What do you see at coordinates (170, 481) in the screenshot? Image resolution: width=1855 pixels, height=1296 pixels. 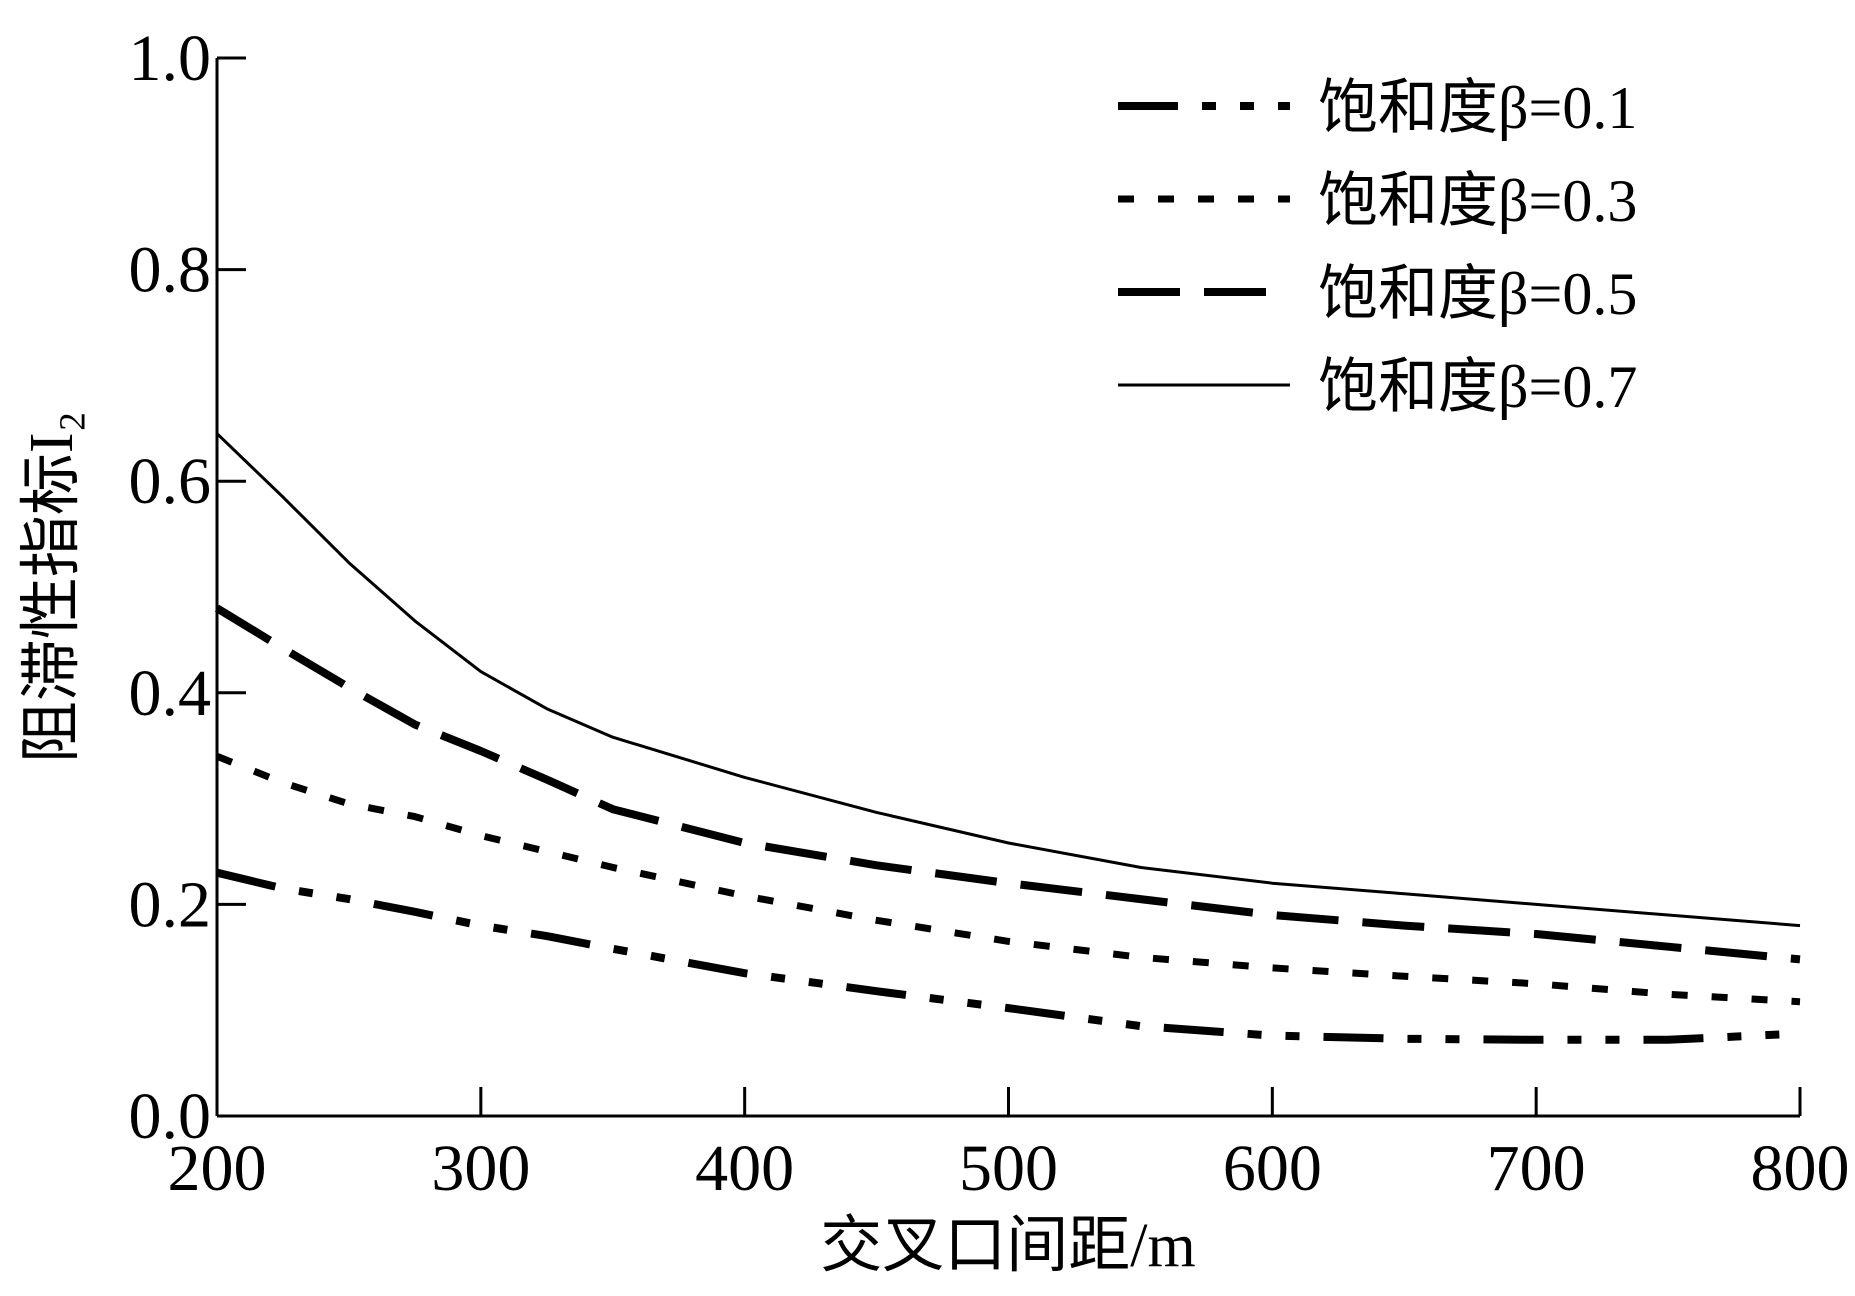 I see `y-tick-label: 0.6` at bounding box center [170, 481].